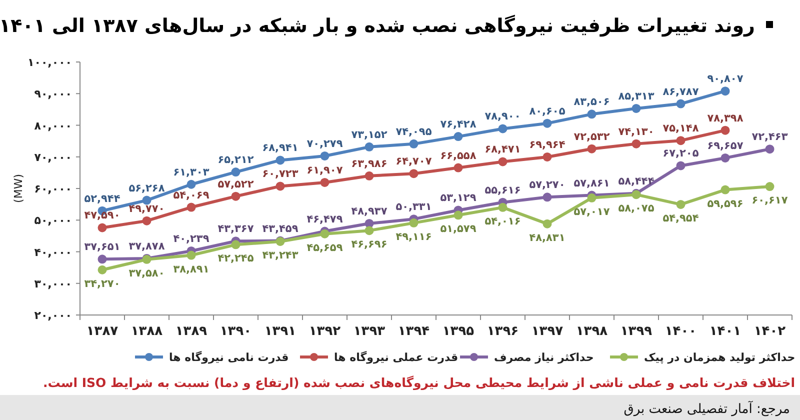 Image resolution: width=800 pixels, height=420 pixels. What do you see at coordinates (236, 184) in the screenshot?
I see `data-label: ۵۷,۵۲۲` at bounding box center [236, 184].